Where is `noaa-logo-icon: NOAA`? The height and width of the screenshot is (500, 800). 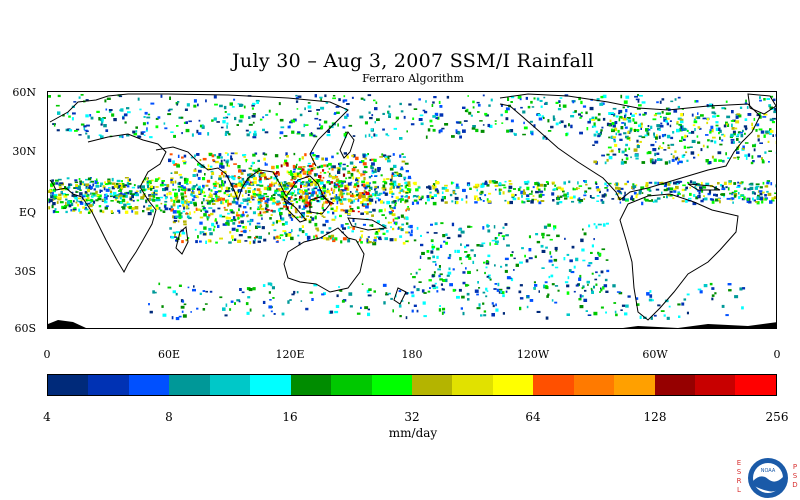 noaa-logo-icon: NOAA is located at coordinates (768, 478).